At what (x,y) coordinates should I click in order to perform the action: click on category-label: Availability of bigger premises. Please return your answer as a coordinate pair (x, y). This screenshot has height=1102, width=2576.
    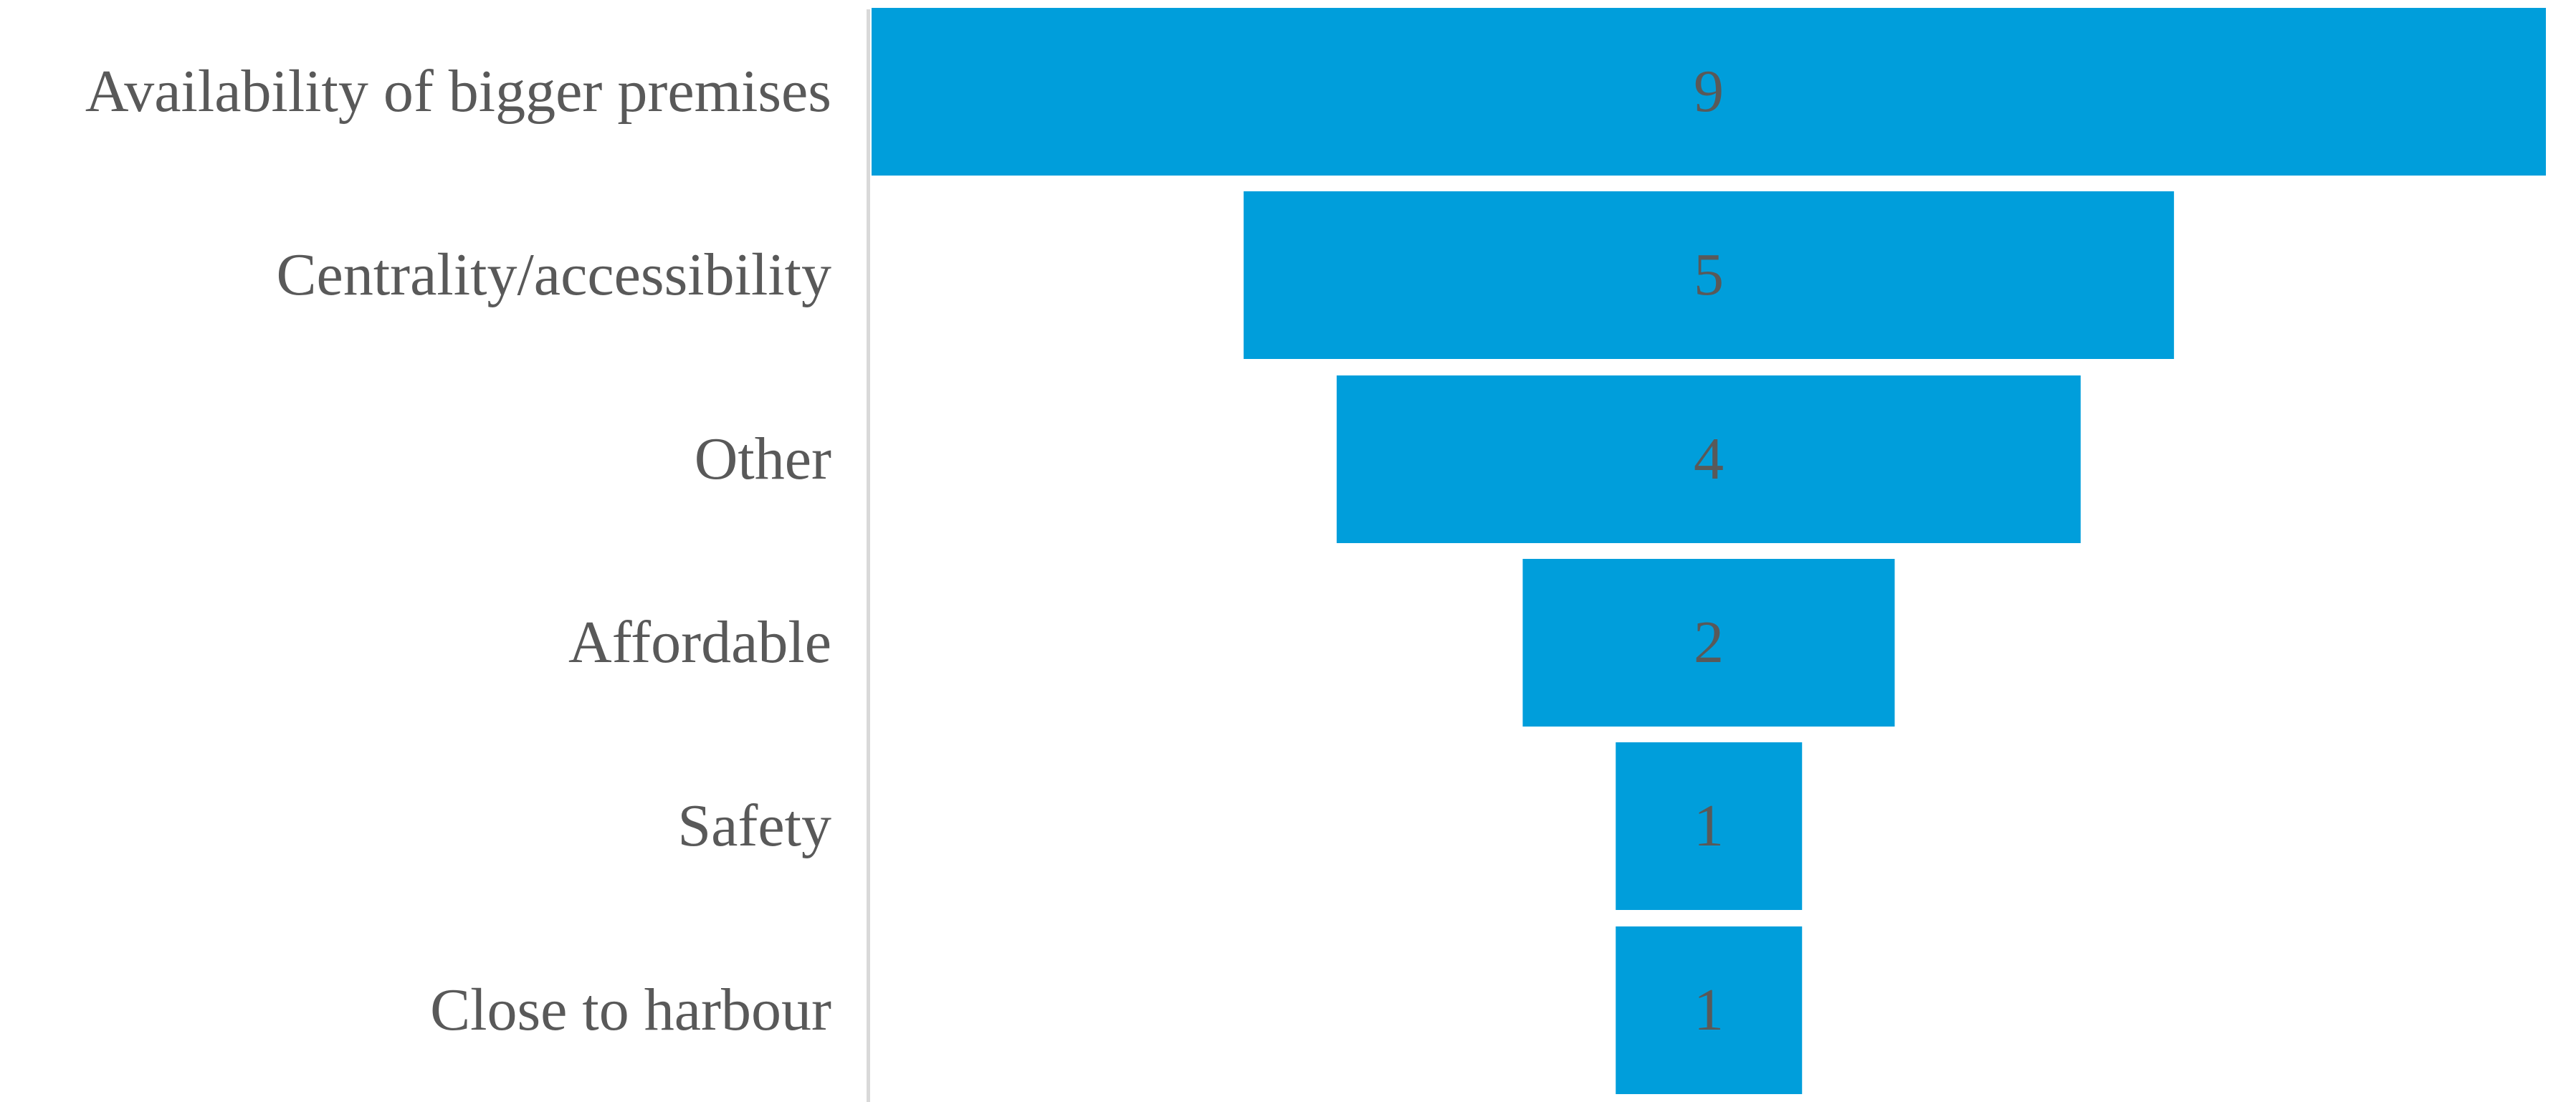
    Looking at the image, I should click on (458, 92).